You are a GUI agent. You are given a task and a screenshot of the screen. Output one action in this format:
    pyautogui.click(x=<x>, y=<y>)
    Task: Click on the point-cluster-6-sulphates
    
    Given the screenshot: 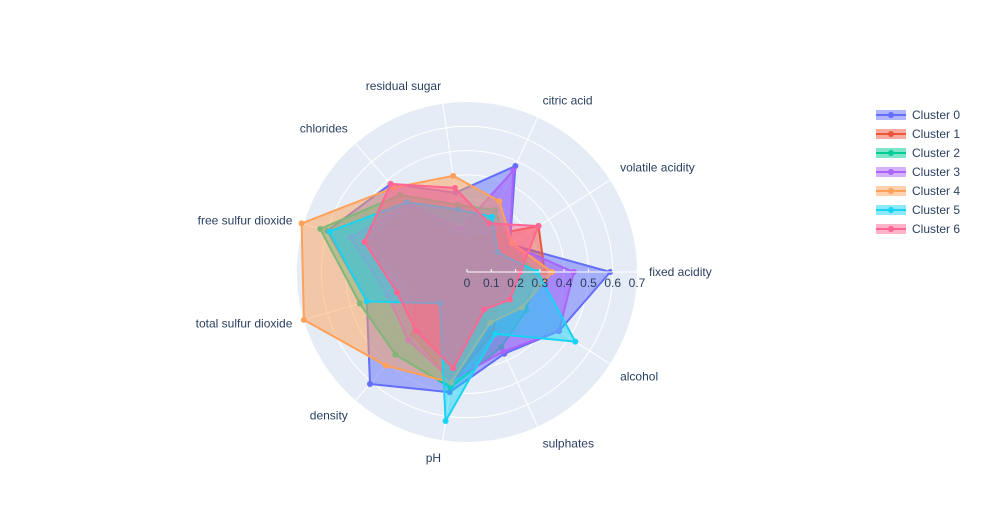 What is the action you would take?
    pyautogui.click(x=484, y=309)
    